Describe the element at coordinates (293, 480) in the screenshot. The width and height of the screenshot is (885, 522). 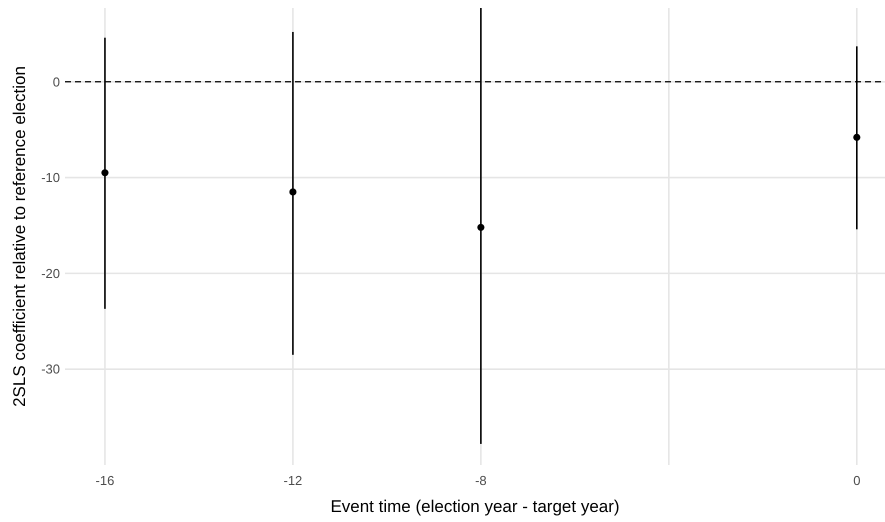
I see `x-tick-label: -12` at that location.